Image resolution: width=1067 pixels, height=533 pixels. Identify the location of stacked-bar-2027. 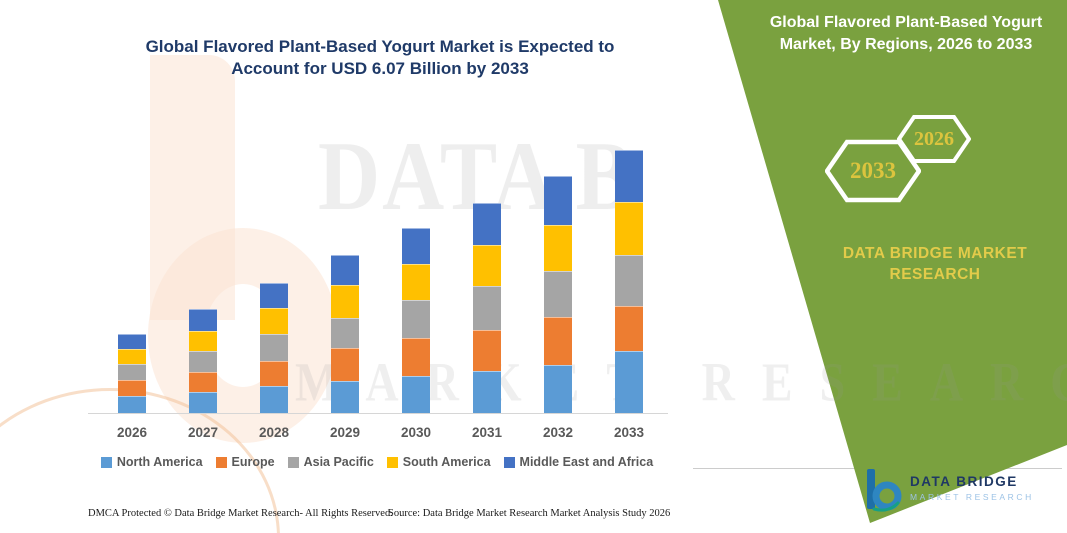
(203, 361).